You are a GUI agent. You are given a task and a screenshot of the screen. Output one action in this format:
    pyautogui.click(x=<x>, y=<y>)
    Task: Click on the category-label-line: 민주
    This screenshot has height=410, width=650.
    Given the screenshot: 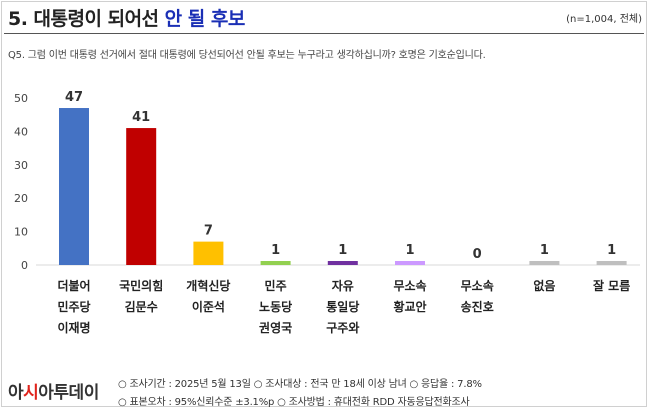 What is the action you would take?
    pyautogui.click(x=275, y=286)
    